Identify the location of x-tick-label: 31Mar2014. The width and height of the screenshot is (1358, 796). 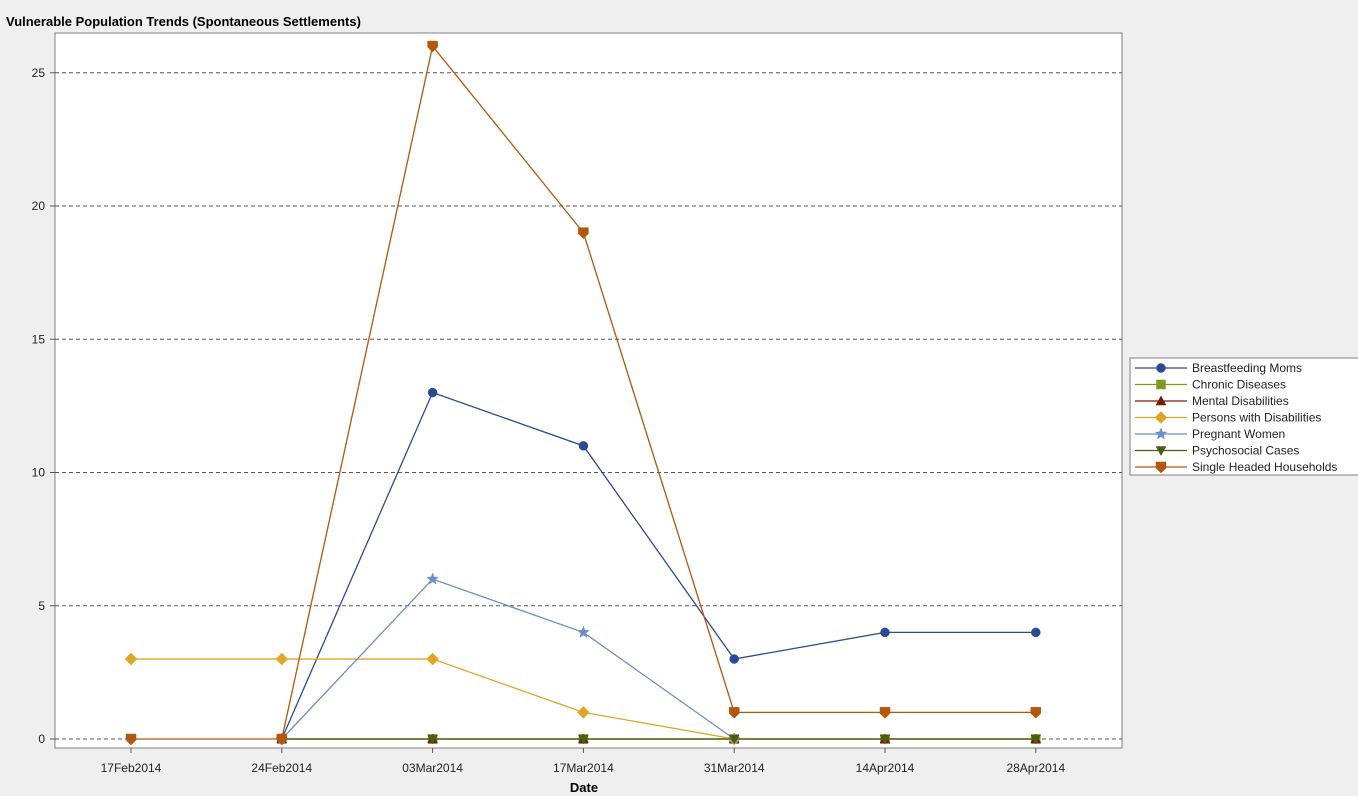
(734, 768).